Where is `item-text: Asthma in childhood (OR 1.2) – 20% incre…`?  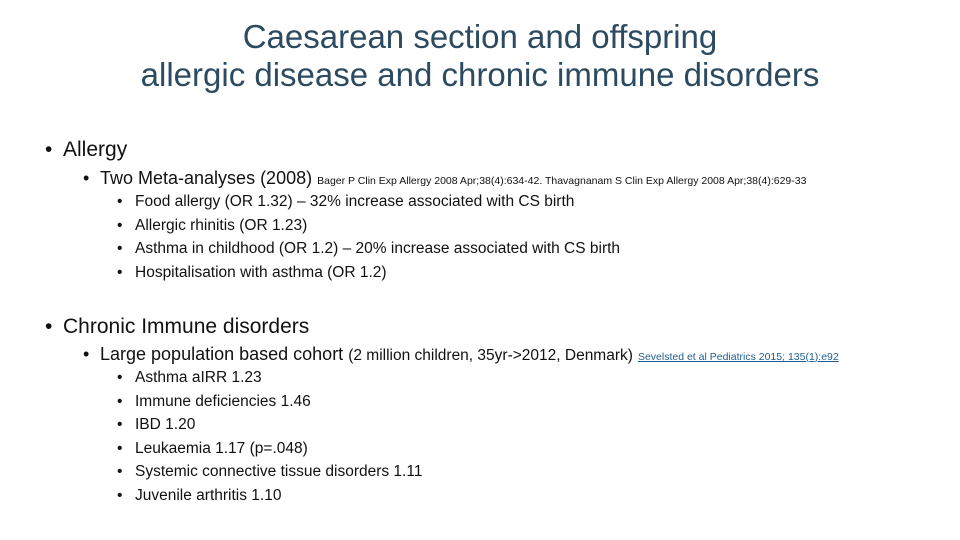 item-text: Asthma in childhood (OR 1.2) – 20% incre… is located at coordinates (378, 248).